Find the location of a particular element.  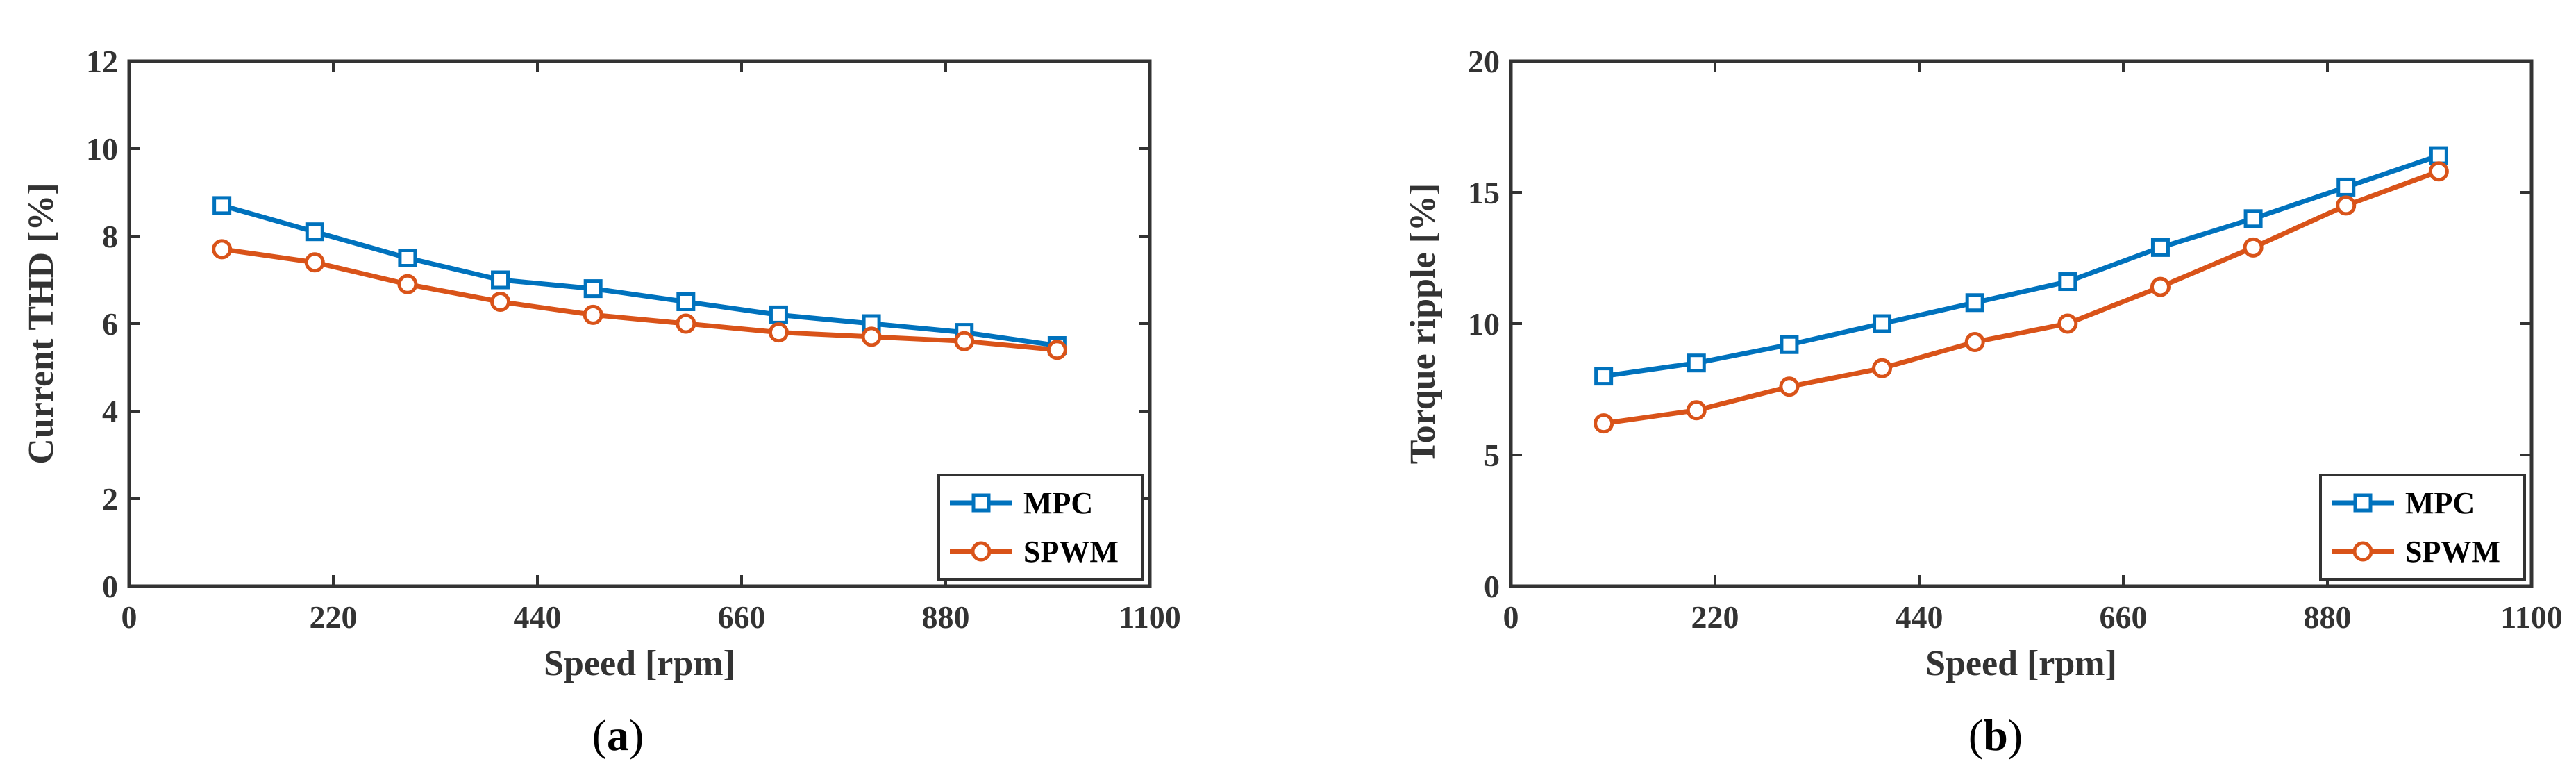

y-tick-label: 6 is located at coordinates (110, 324).